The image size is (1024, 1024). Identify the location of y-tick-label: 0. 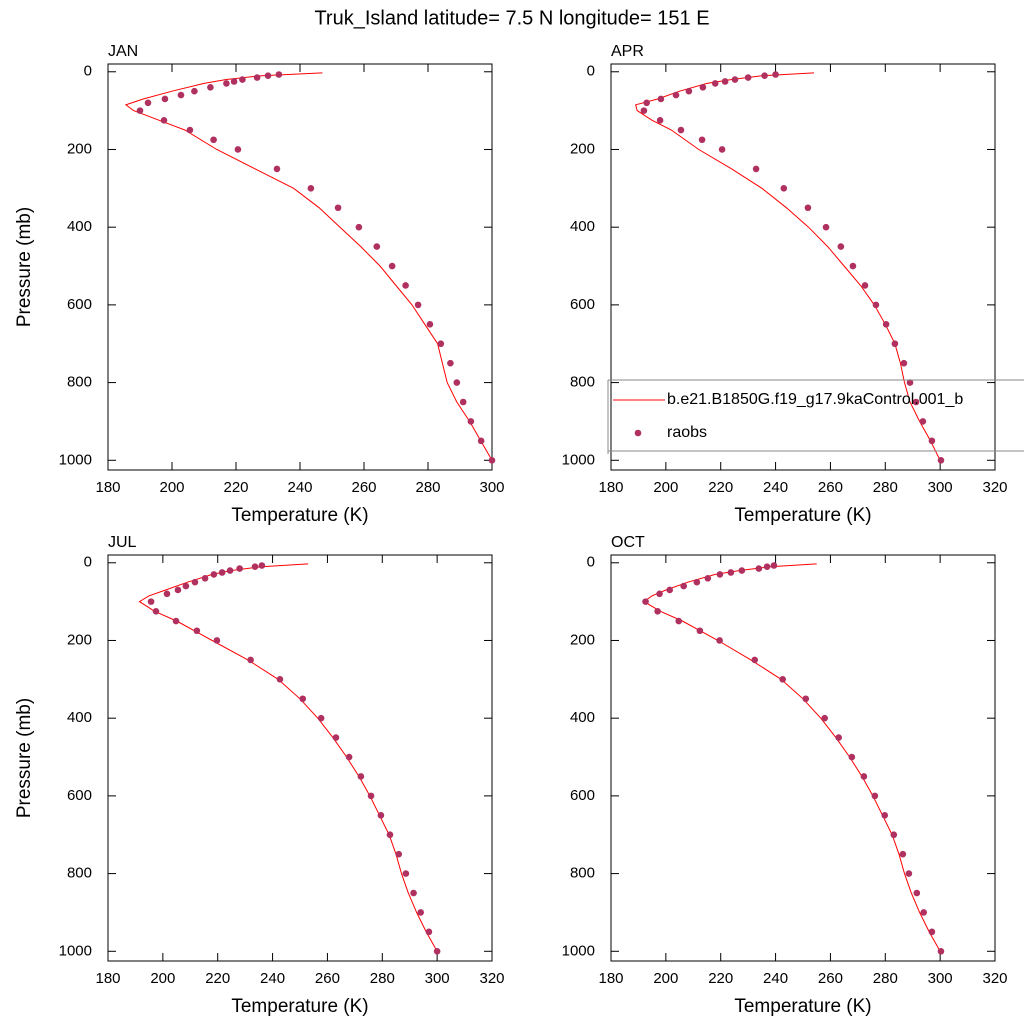
(591, 71).